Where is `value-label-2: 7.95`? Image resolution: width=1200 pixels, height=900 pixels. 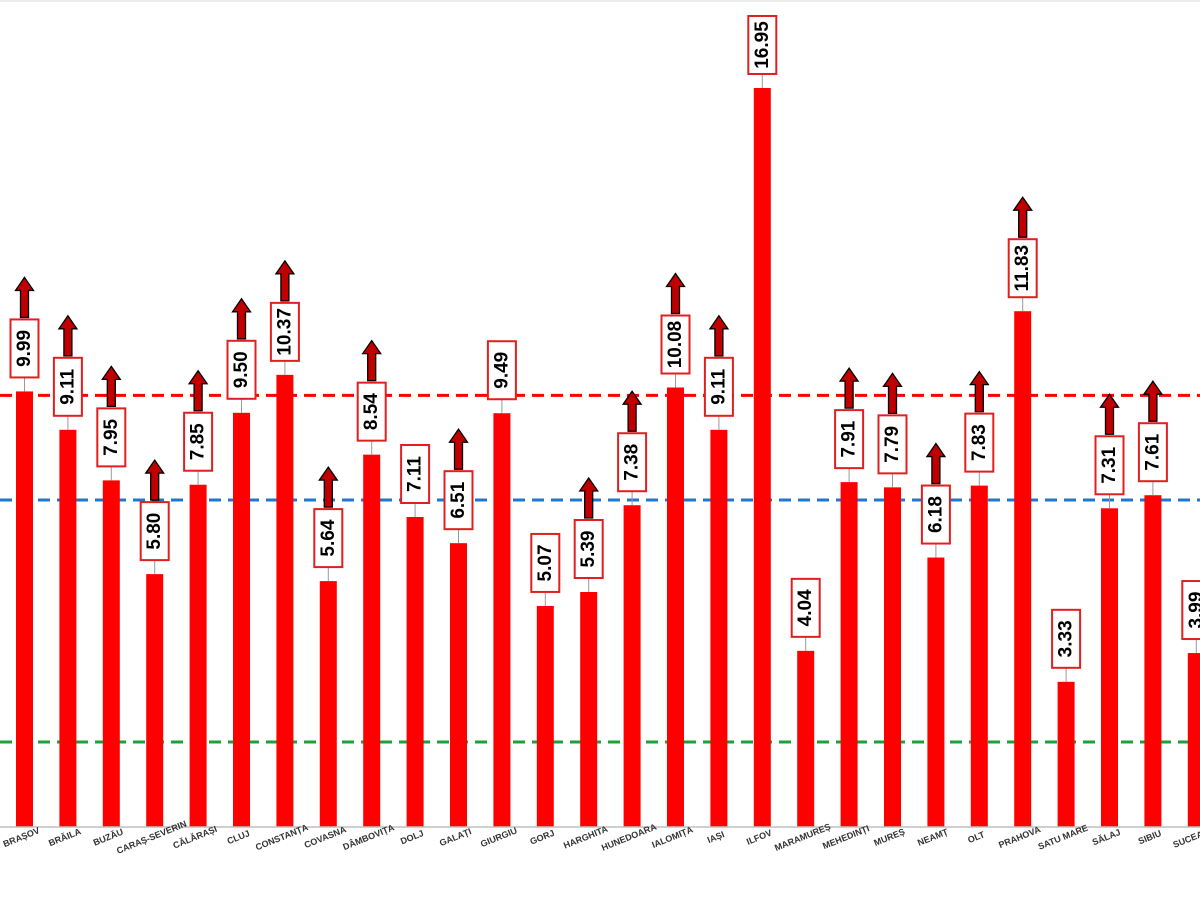
value-label-2: 7.95 is located at coordinates (111, 437).